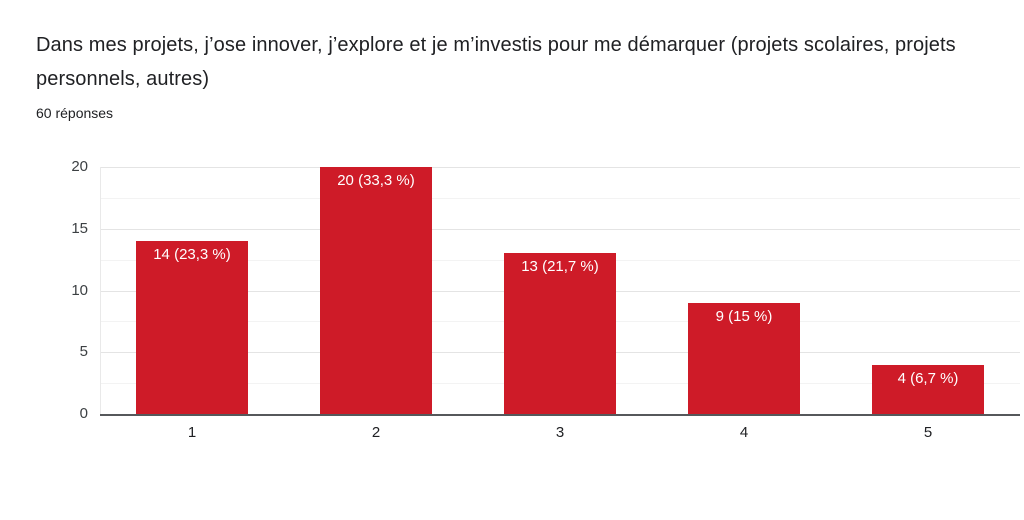 The width and height of the screenshot is (1024, 520). I want to click on y-tick-label: 20, so click(79, 166).